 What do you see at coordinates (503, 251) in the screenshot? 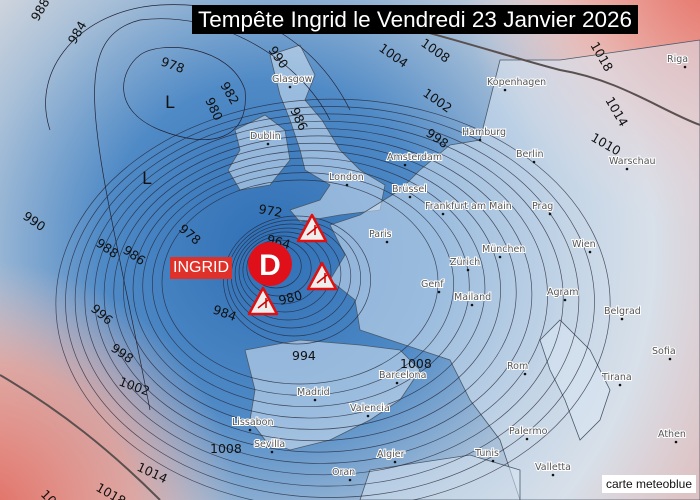
I see `city-label: München` at bounding box center [503, 251].